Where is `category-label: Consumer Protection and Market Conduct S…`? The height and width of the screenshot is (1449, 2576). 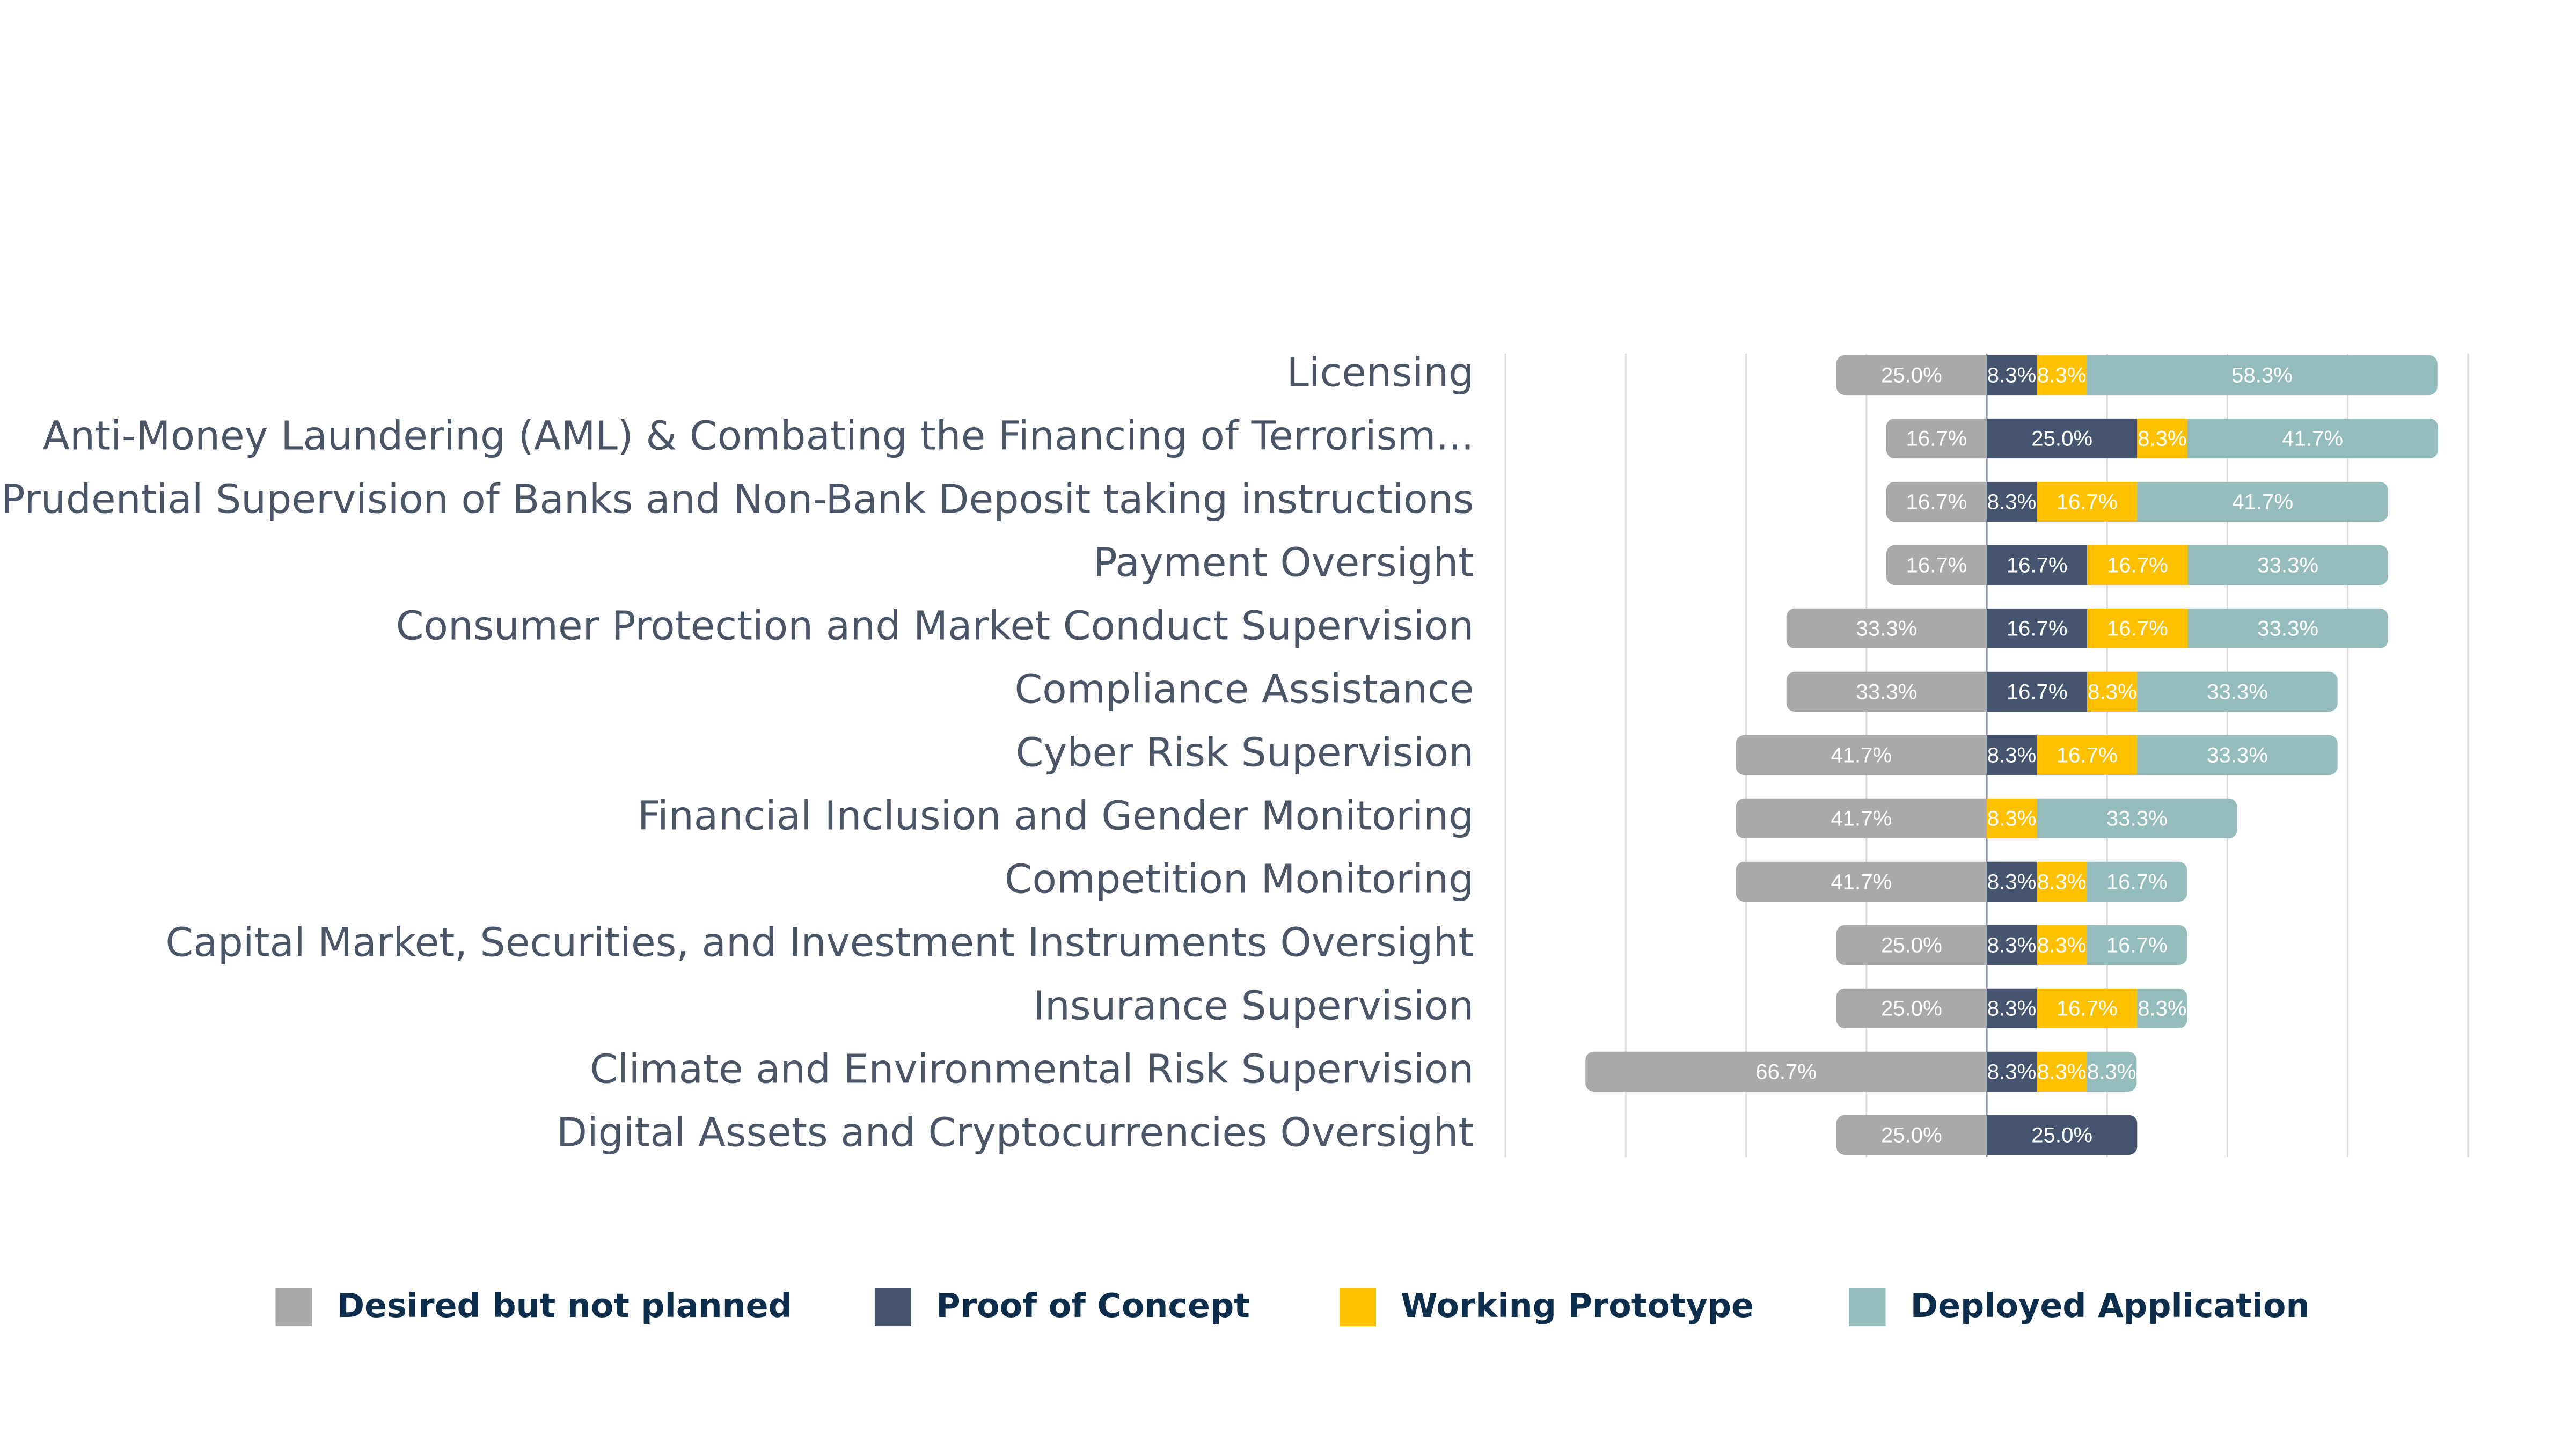
category-label: Consumer Protection and Market Conduct S… is located at coordinates (935, 625).